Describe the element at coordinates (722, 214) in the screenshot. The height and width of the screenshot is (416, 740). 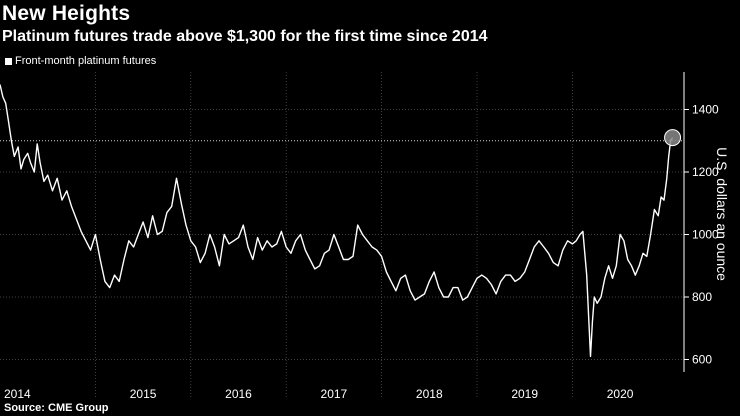
I see `y-axis-label: U.S. dollars an ounce` at that location.